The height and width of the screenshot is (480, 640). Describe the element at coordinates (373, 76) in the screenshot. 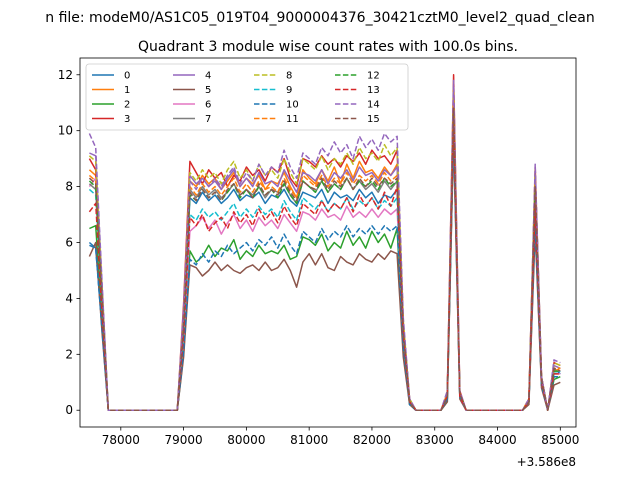

I see `legend-label-12: 12` at that location.